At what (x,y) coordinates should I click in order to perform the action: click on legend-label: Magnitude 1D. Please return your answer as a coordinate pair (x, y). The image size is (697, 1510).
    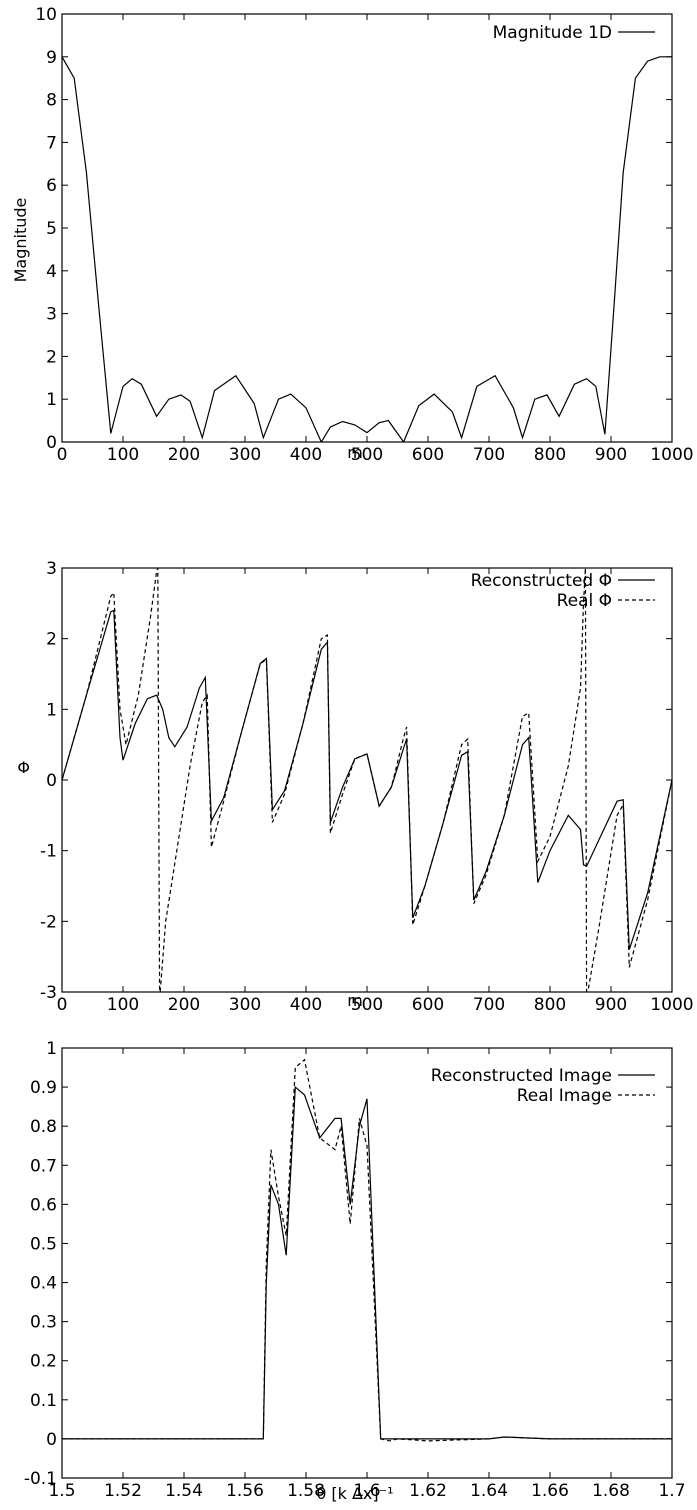
    Looking at the image, I should click on (552, 33).